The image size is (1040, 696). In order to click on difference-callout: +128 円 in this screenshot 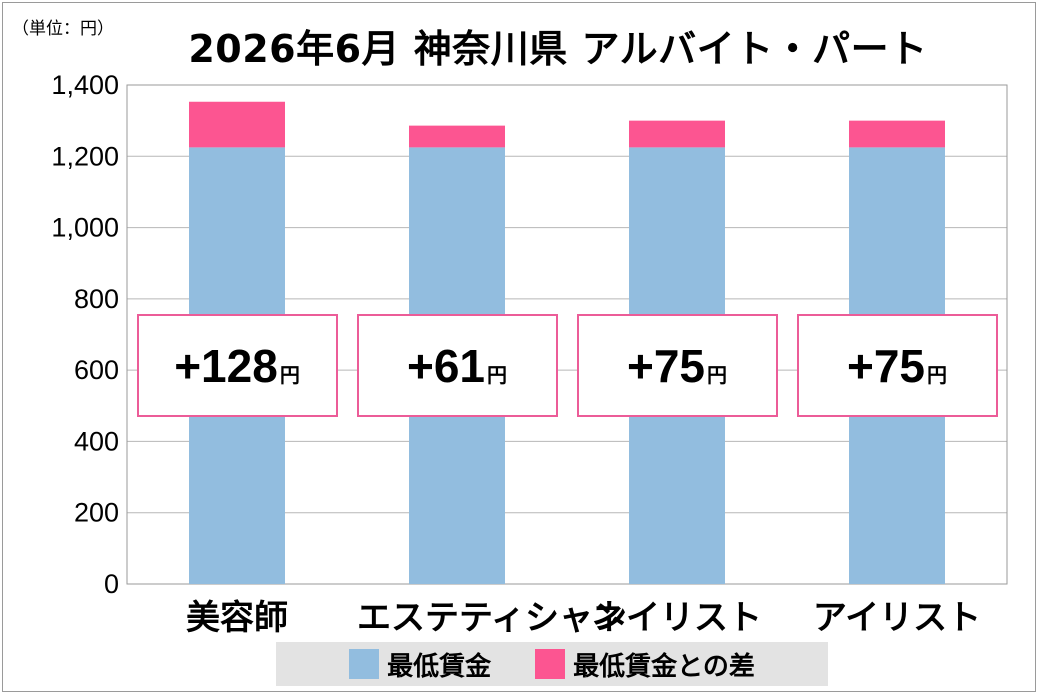, I will do `click(237, 365)`.